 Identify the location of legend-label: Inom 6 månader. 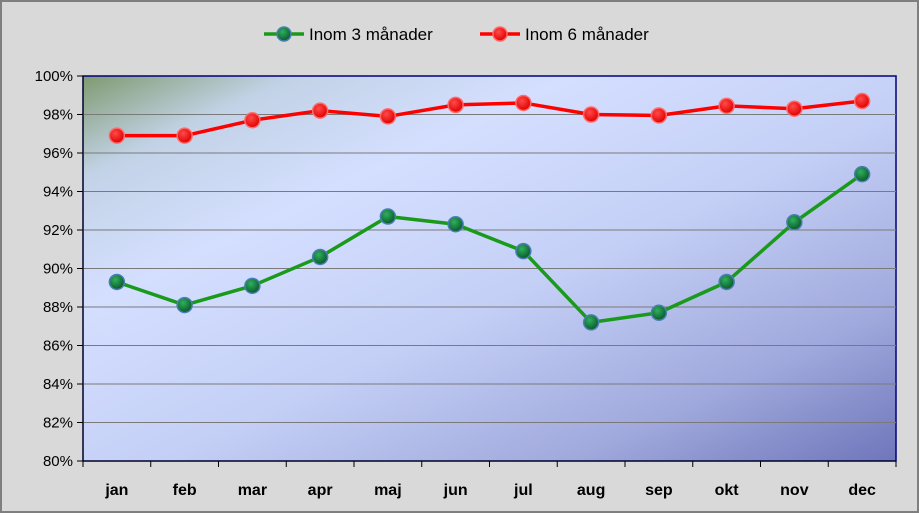
(587, 34).